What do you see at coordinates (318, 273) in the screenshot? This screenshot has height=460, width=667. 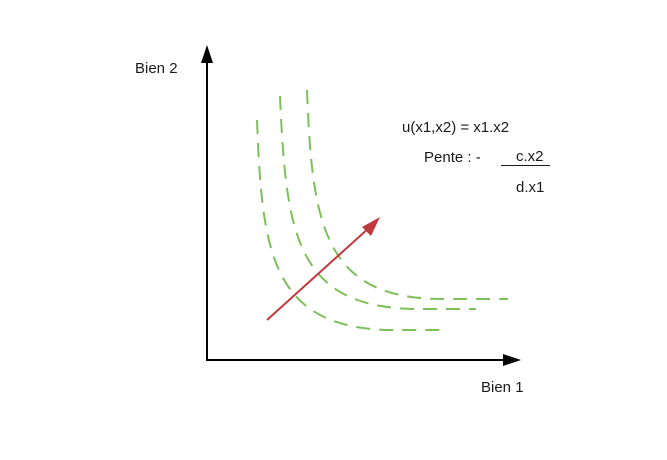 I see `arrow-up-right-icon` at bounding box center [318, 273].